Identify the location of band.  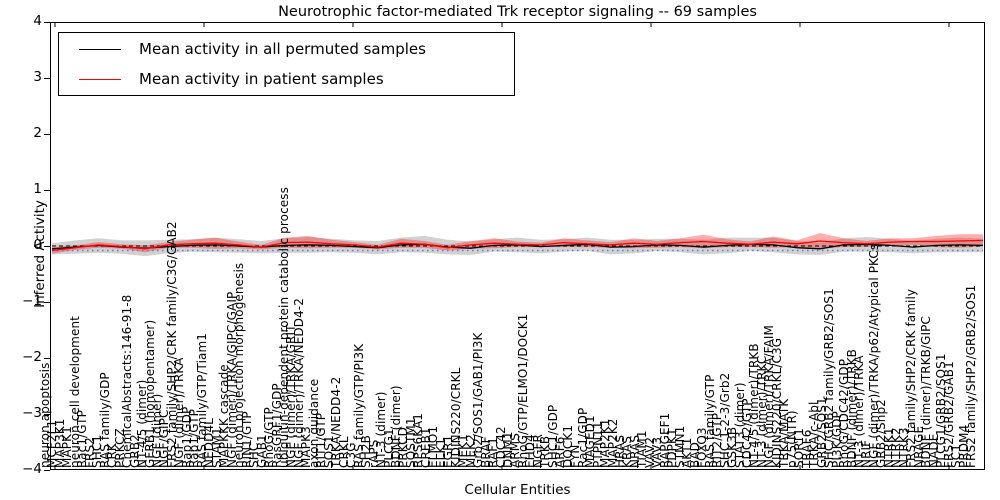
(517, 243).